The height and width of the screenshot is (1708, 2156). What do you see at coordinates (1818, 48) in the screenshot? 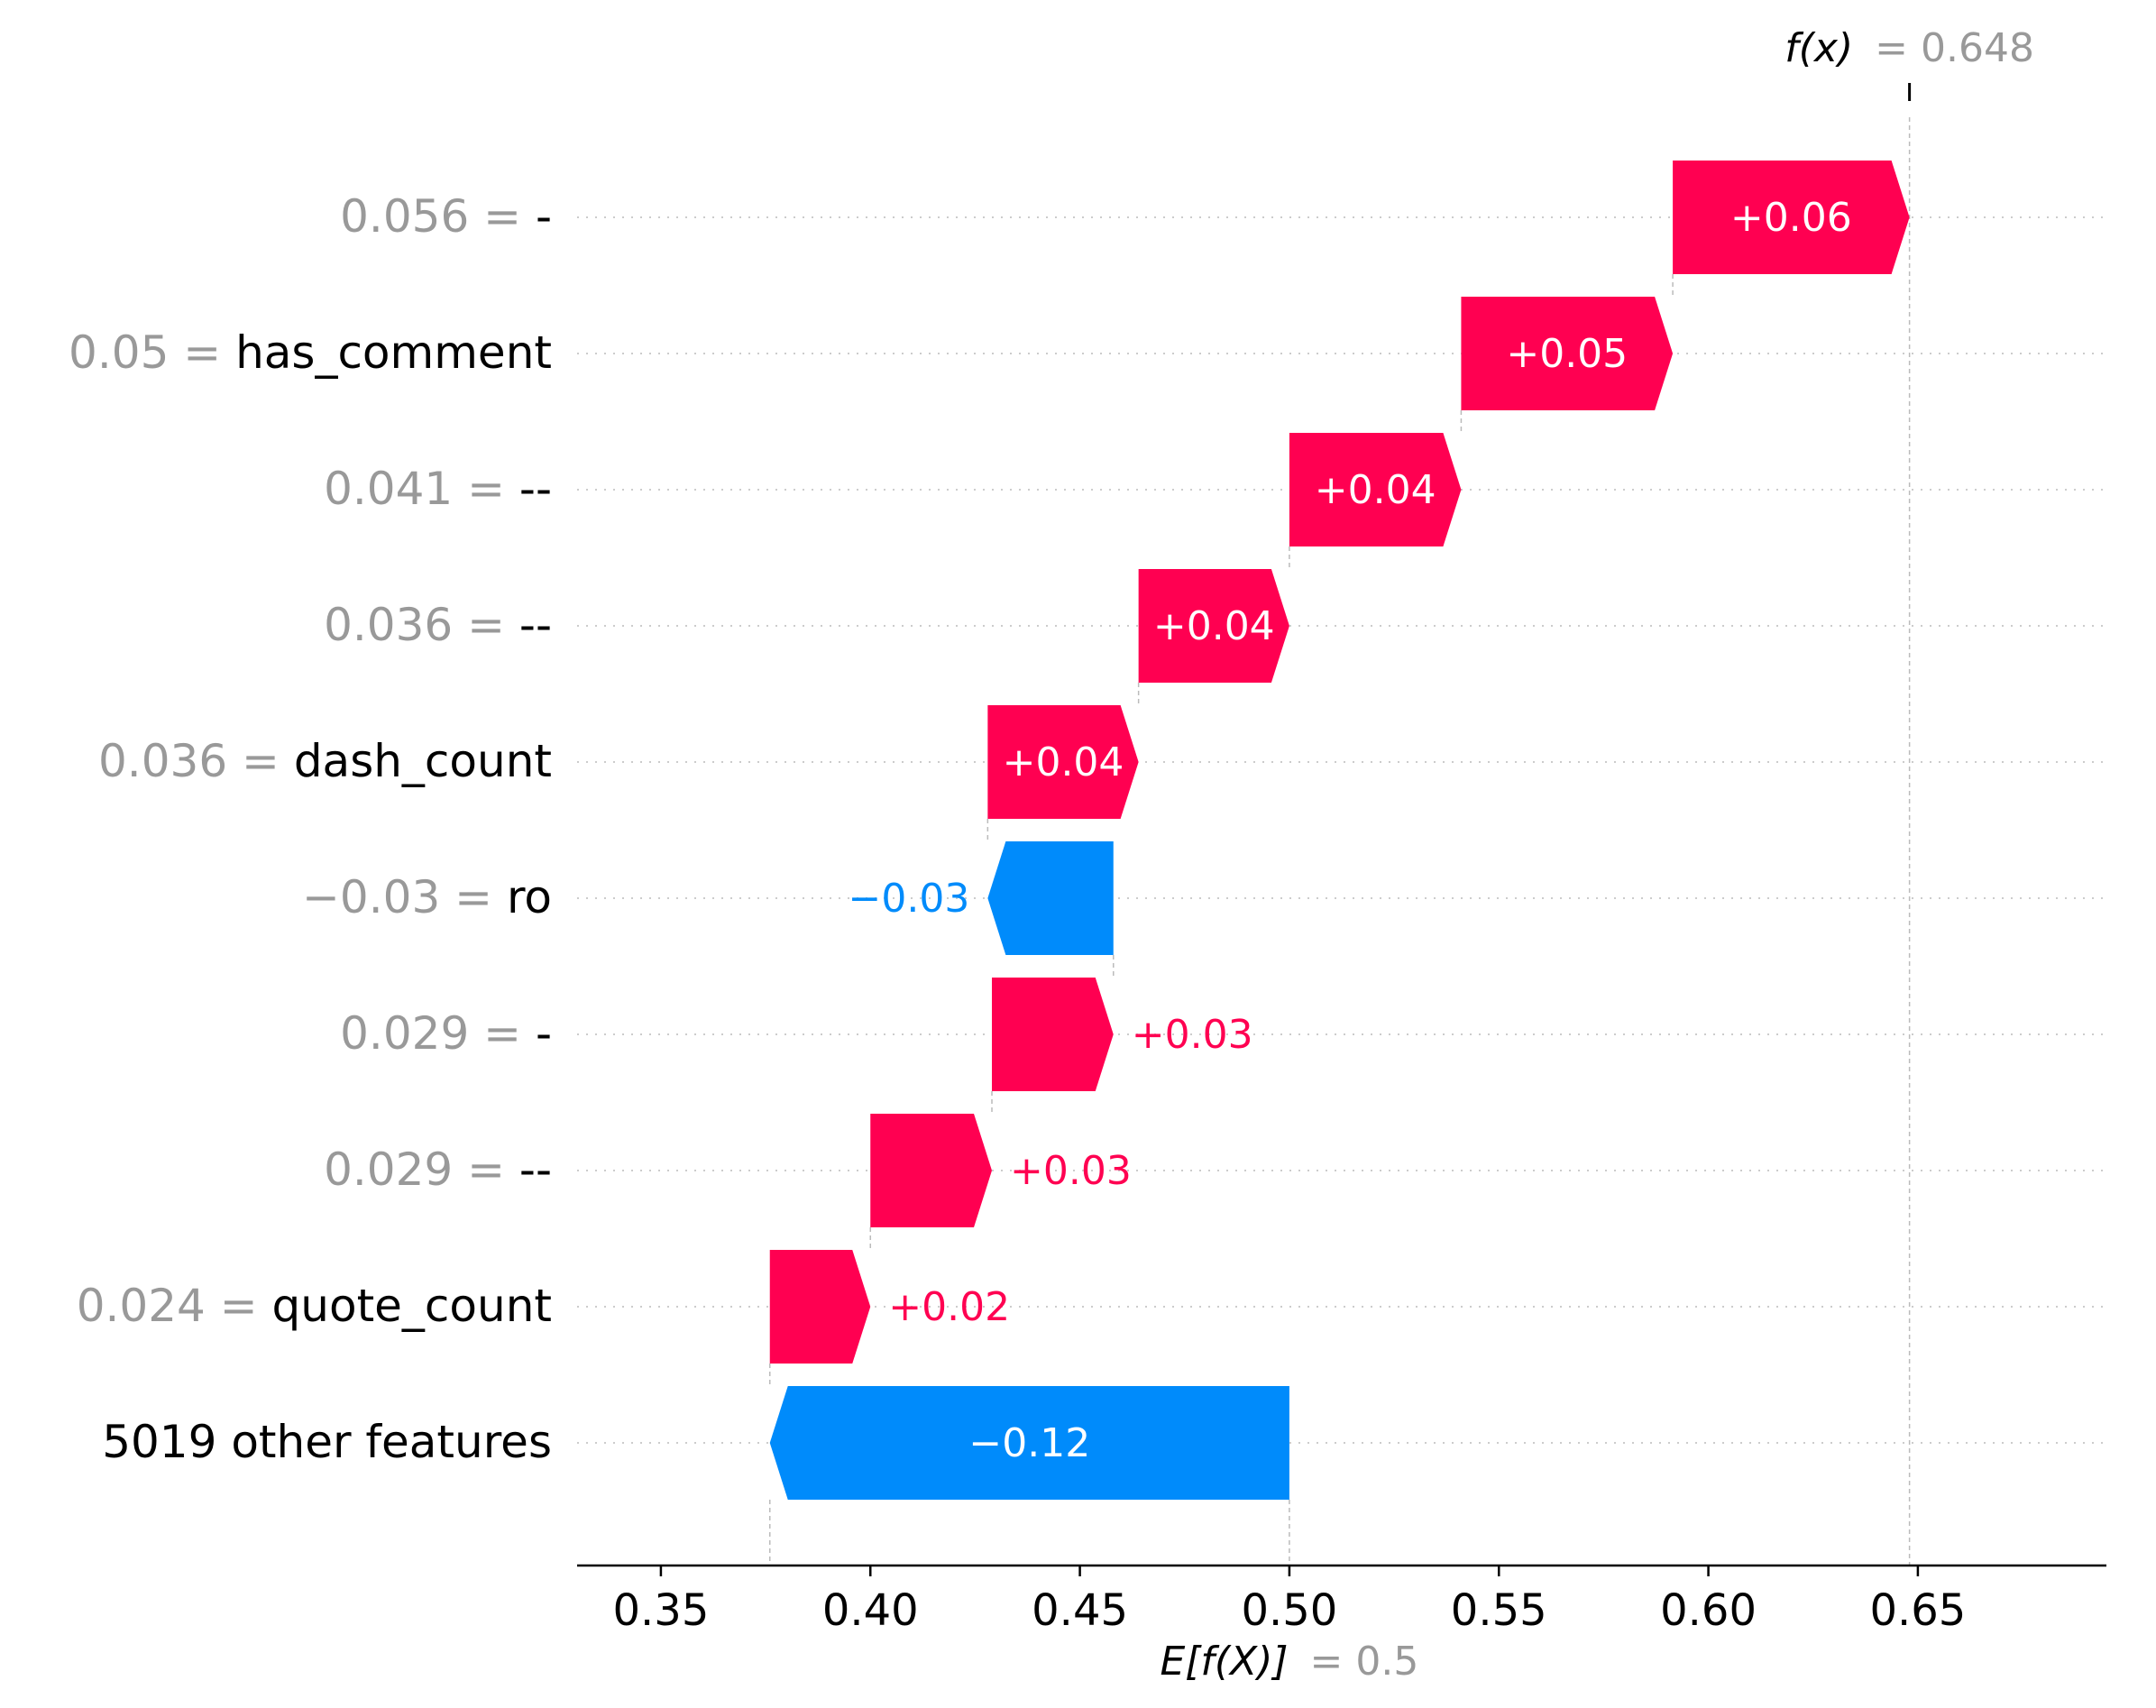
I see `output-label-name: f(x)` at bounding box center [1818, 48].